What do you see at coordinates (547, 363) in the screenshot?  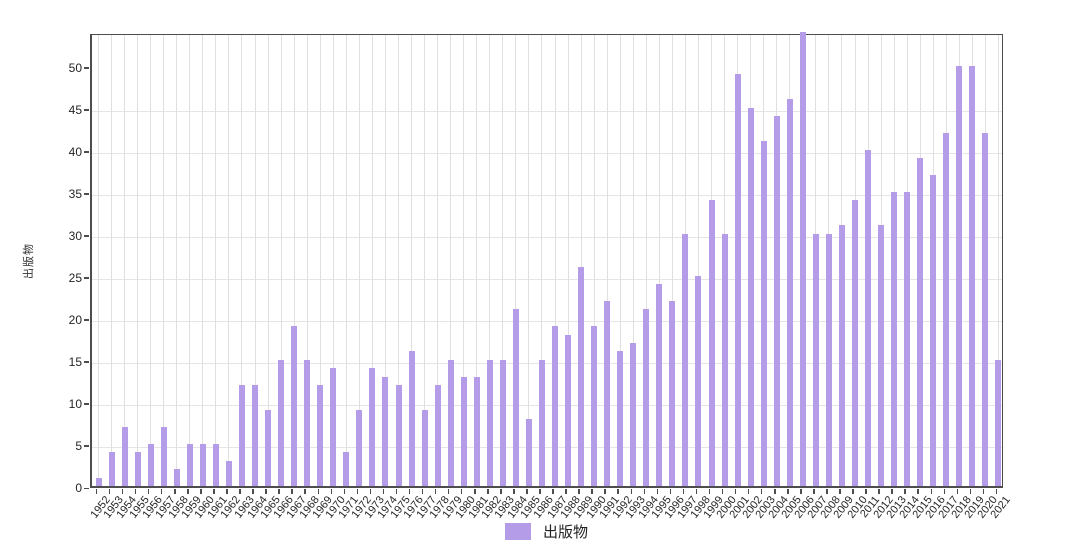 I see `gridline-horizontal` at bounding box center [547, 363].